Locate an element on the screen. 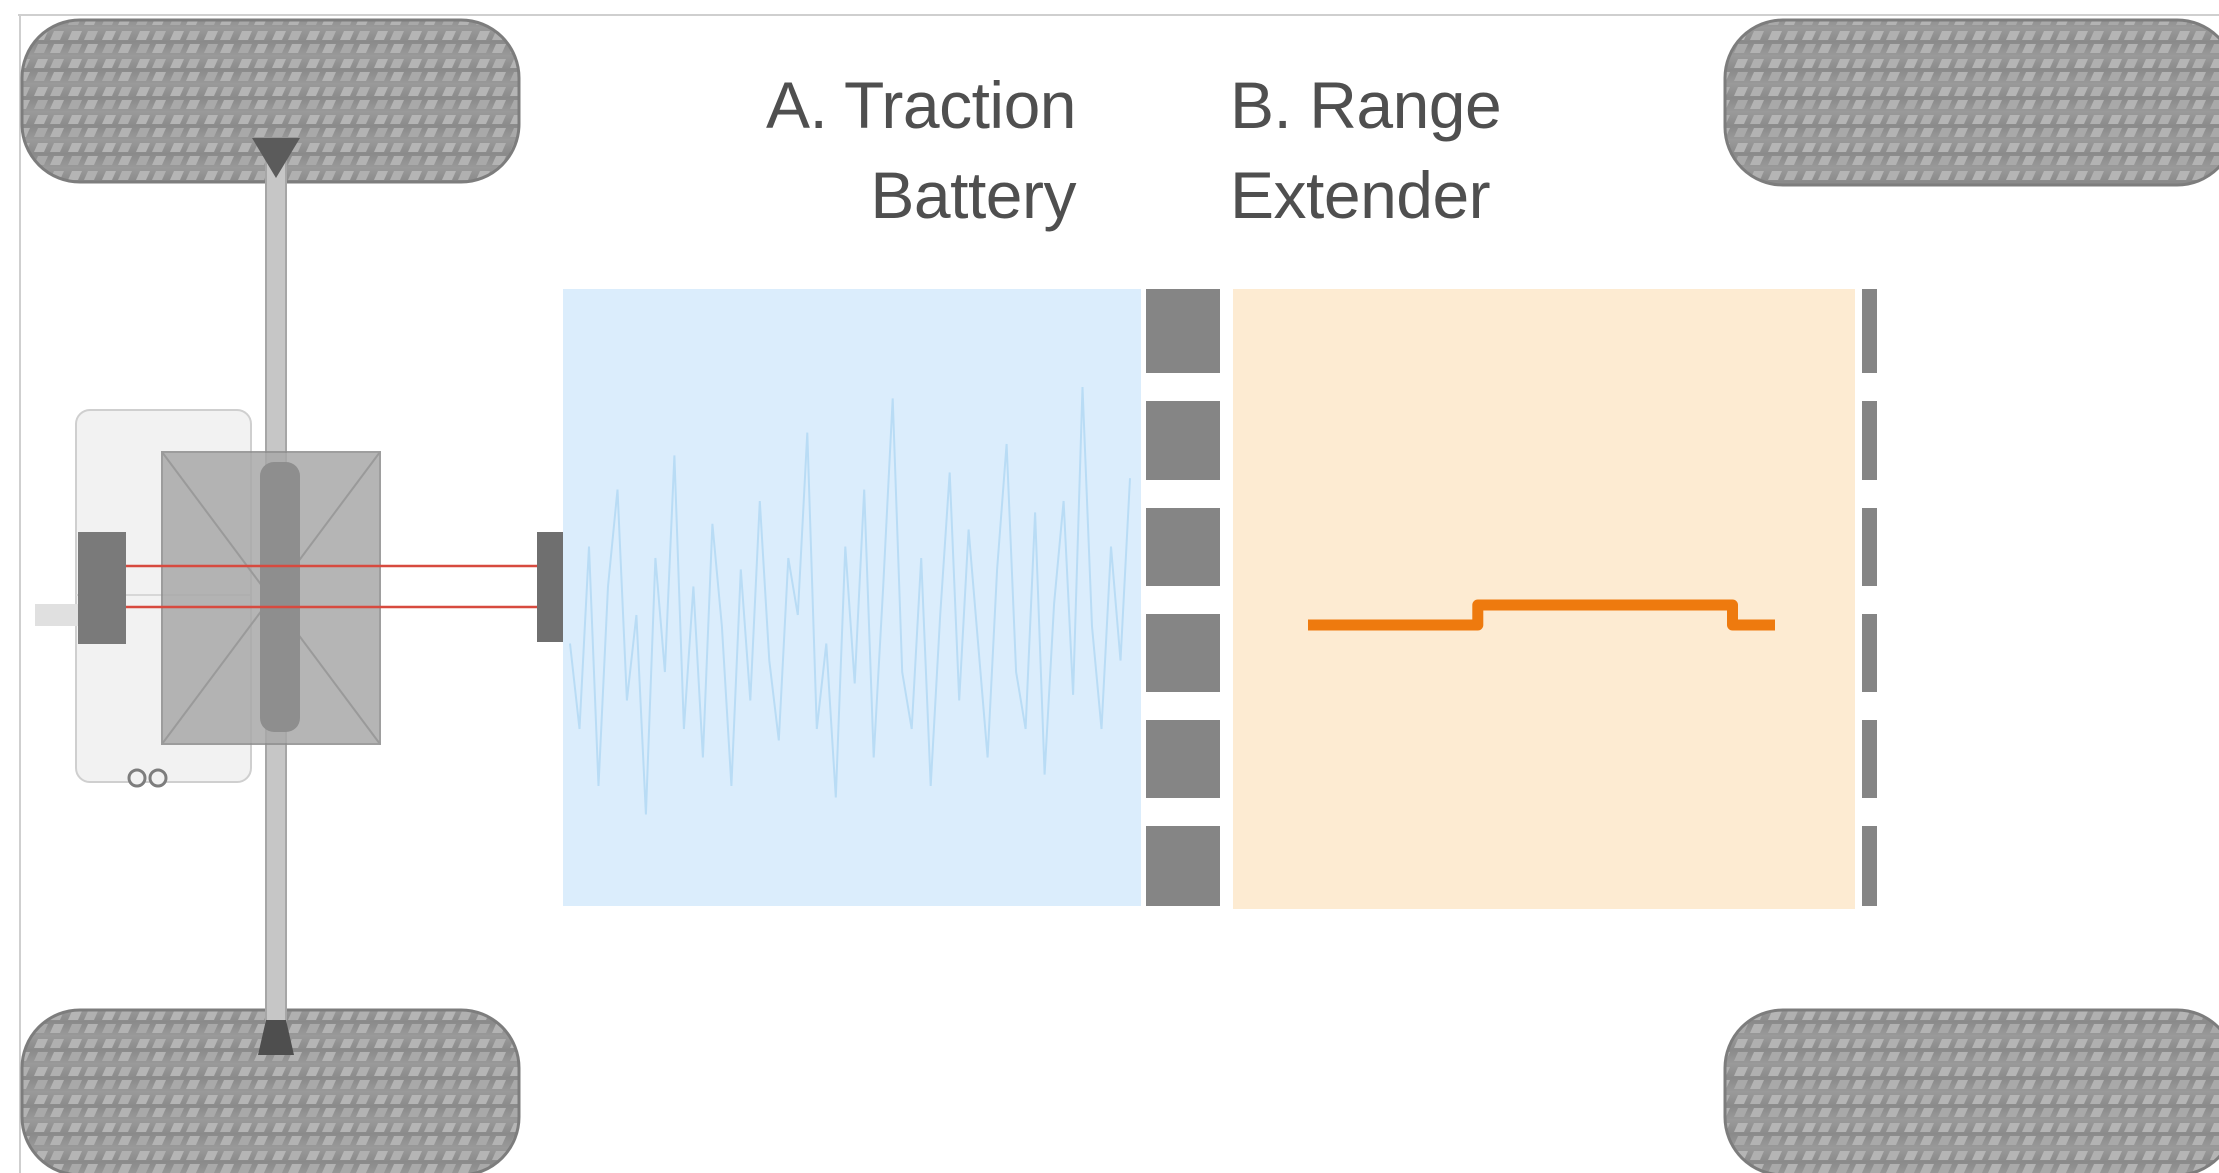 Image resolution: width=2219 pixels, height=1173 pixels. range-extender-edge-dashes is located at coordinates (1869, 597).